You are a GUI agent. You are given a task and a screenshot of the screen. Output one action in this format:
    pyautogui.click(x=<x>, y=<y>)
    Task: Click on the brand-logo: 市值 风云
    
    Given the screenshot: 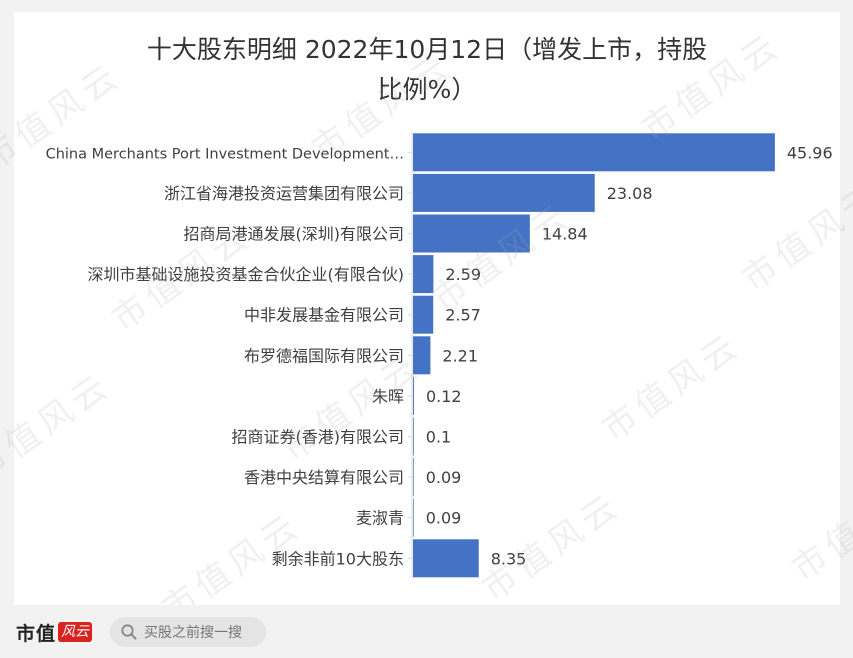 What is the action you would take?
    pyautogui.click(x=54, y=632)
    